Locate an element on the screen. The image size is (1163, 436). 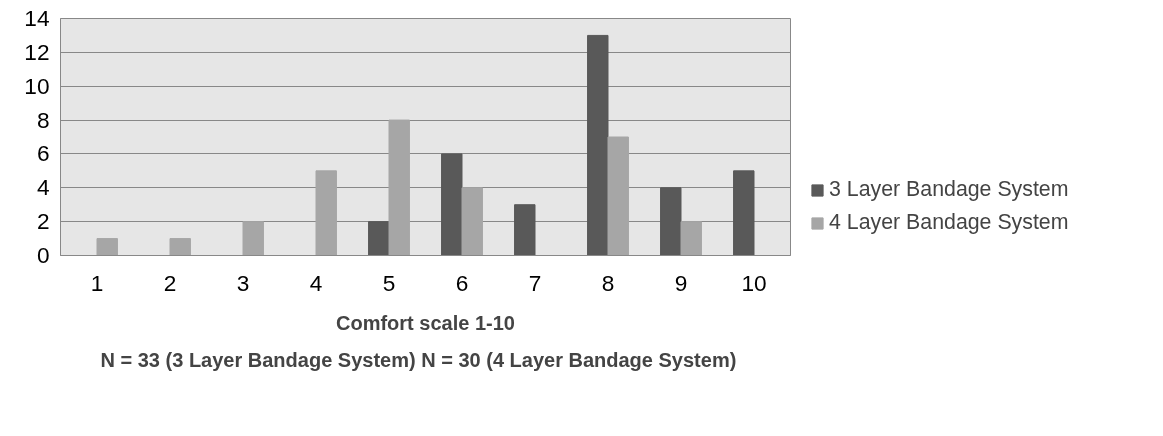
x-axis-title: Comfort scale 1-10 is located at coordinates (425, 322).